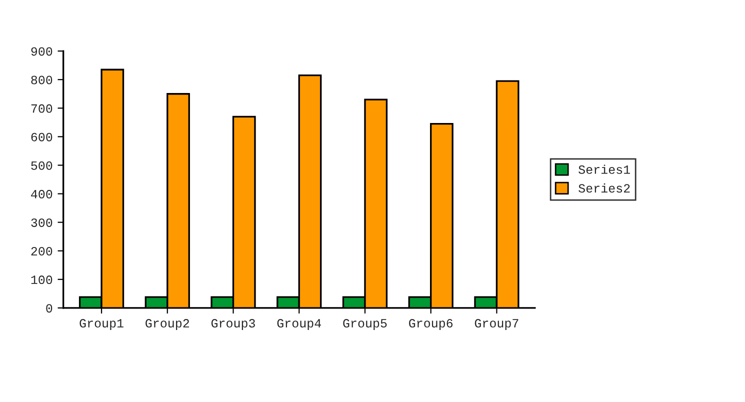 This screenshot has height=402, width=745. Describe the element at coordinates (41, 80) in the screenshot. I see `y-tick-label: 800` at that location.